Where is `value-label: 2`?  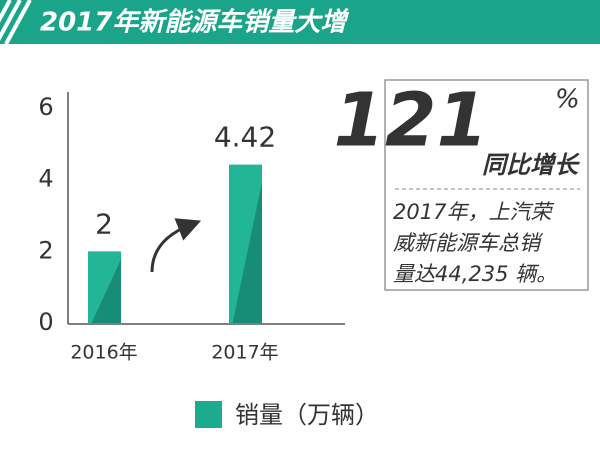
value-label: 2 is located at coordinates (104, 223).